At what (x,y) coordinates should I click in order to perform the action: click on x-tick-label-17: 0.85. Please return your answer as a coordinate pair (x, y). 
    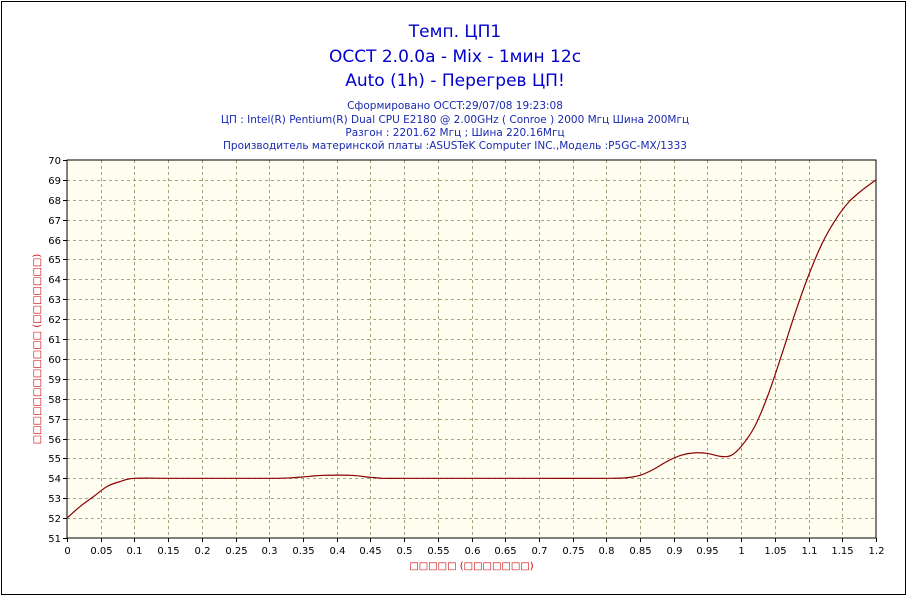
    Looking at the image, I should click on (640, 551).